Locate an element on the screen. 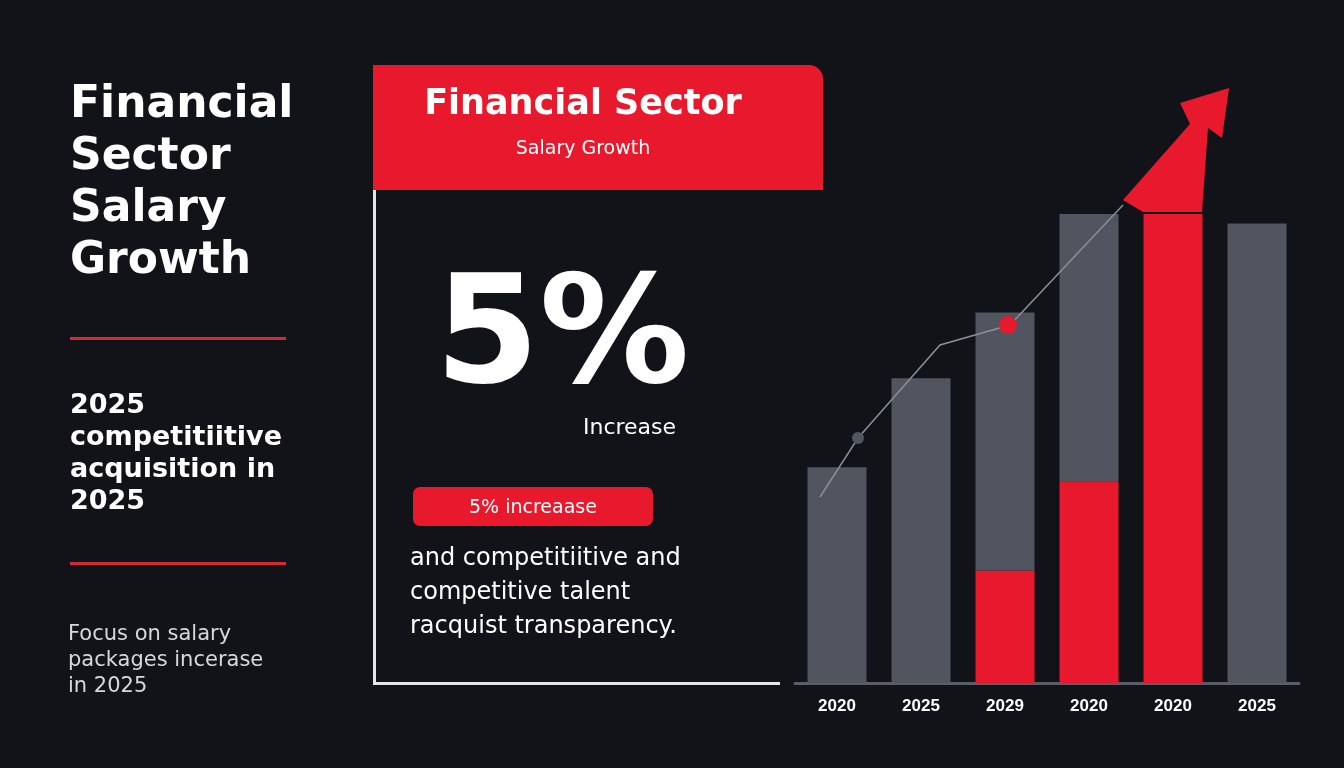 The height and width of the screenshot is (768, 1344). text: 5% increaase is located at coordinates (533, 506).